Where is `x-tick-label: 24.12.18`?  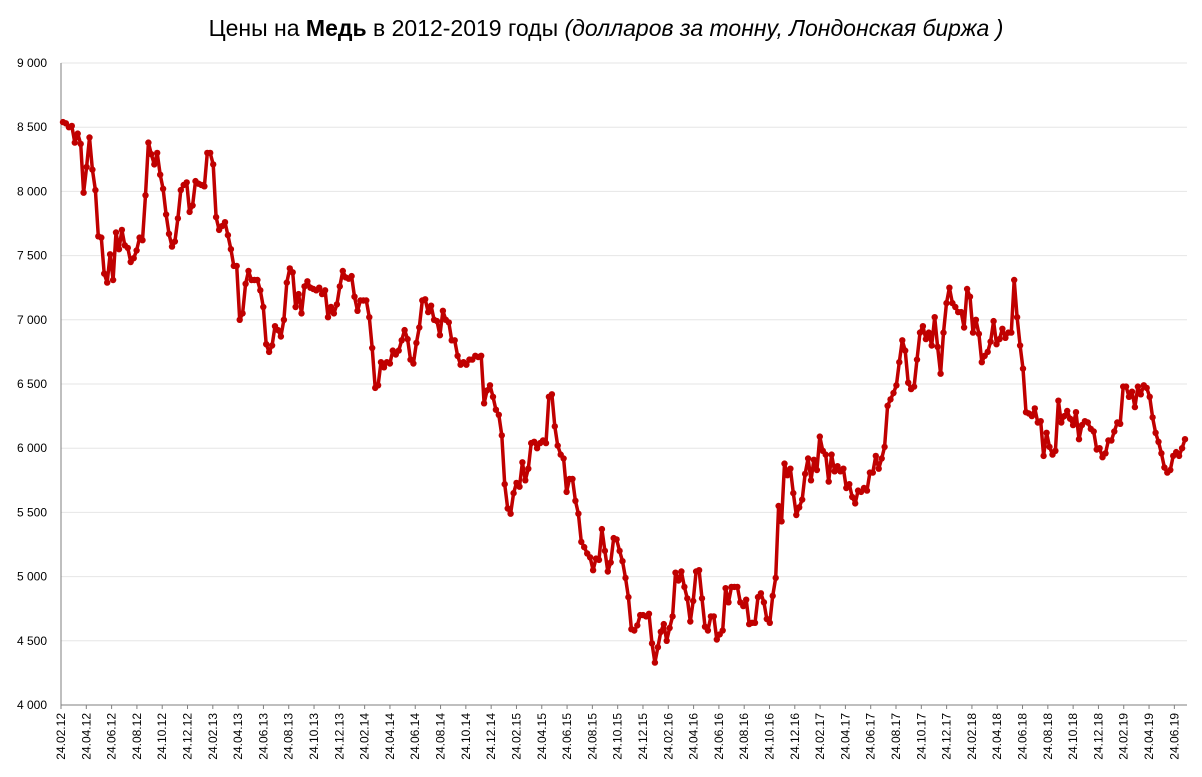
x-tick-label: 24.12.18 is located at coordinates (1098, 736).